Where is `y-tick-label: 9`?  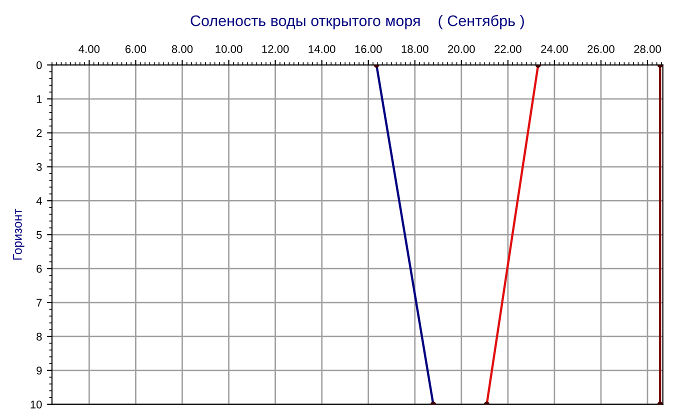 y-tick-label: 9 is located at coordinates (39, 370).